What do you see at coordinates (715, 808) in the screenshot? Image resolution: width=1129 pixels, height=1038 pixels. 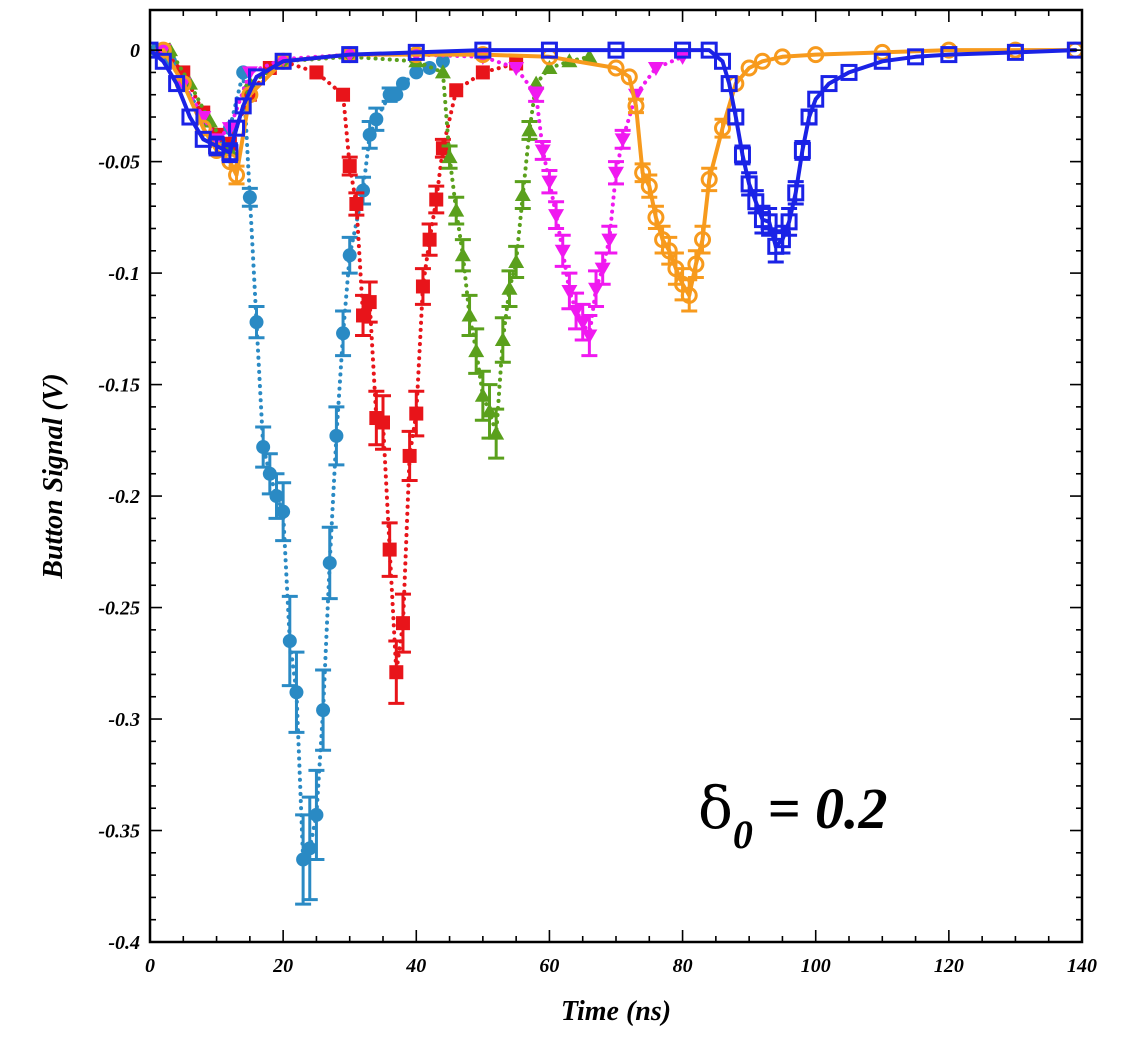 I see `delta-symbol: δ` at bounding box center [715, 808].